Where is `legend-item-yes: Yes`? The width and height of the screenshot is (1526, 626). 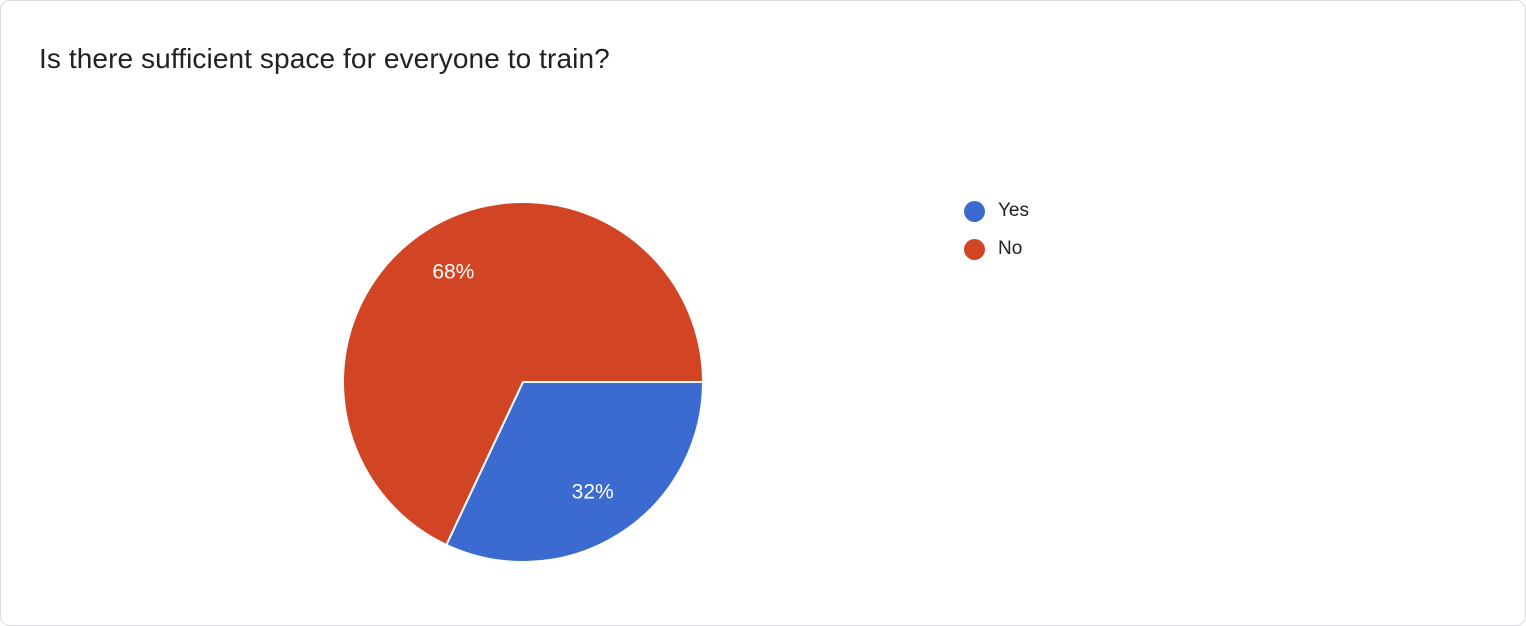 legend-item-yes: Yes is located at coordinates (996, 211).